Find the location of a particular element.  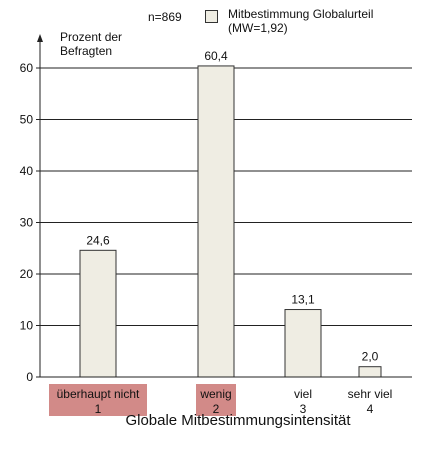

y-tick-label: 60 is located at coordinates (27, 68).